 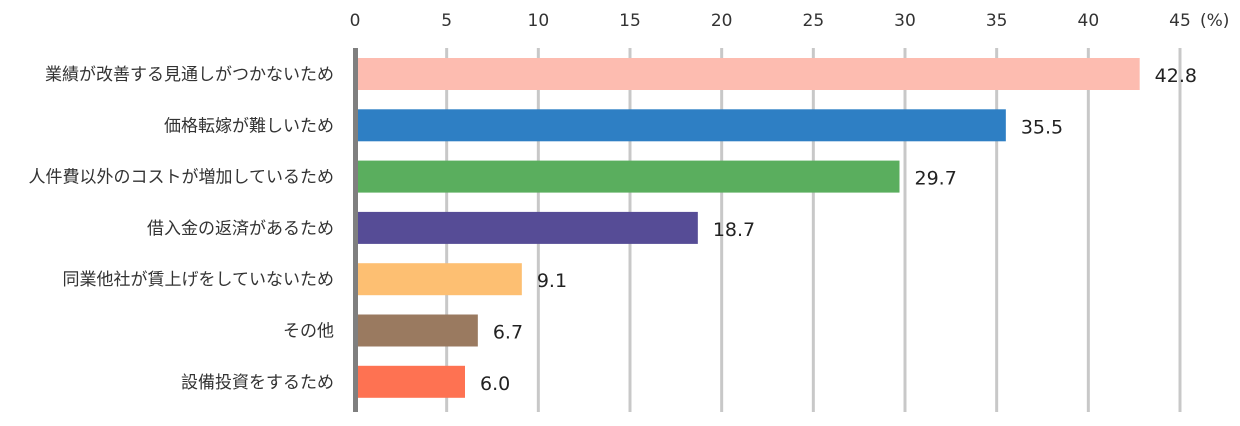 What do you see at coordinates (722, 21) in the screenshot?
I see `x-tick-label: 20` at bounding box center [722, 21].